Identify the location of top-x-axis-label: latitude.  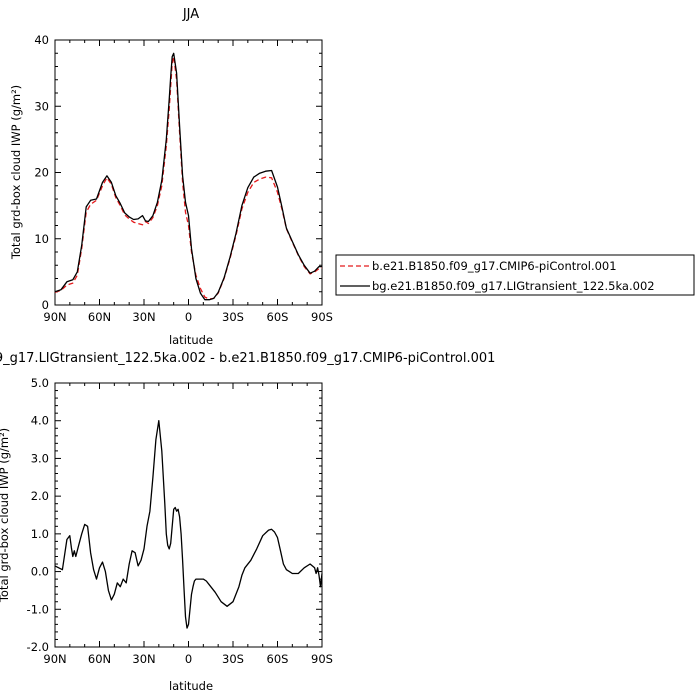
(191, 340).